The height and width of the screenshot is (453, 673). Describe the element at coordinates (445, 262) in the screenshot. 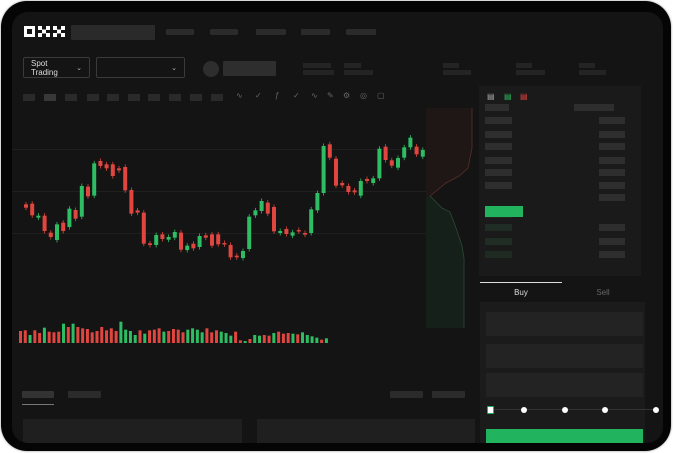

I see `bid-depth` at that location.